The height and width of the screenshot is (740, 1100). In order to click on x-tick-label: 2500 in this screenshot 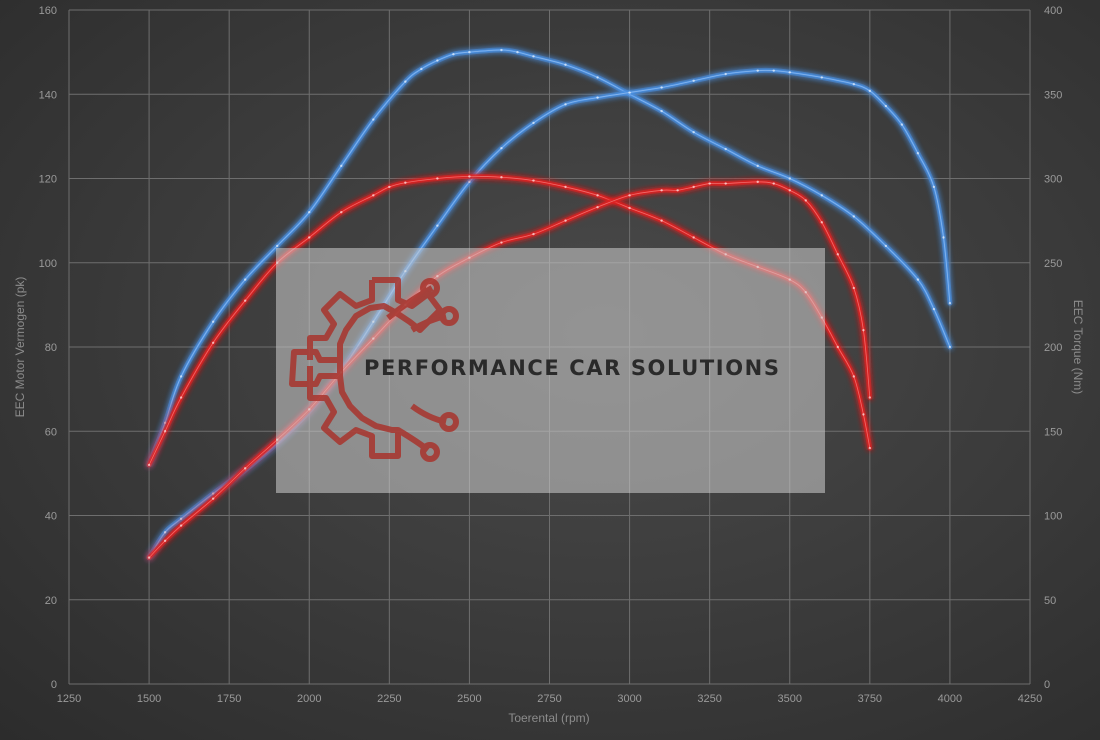, I will do `click(469, 699)`.